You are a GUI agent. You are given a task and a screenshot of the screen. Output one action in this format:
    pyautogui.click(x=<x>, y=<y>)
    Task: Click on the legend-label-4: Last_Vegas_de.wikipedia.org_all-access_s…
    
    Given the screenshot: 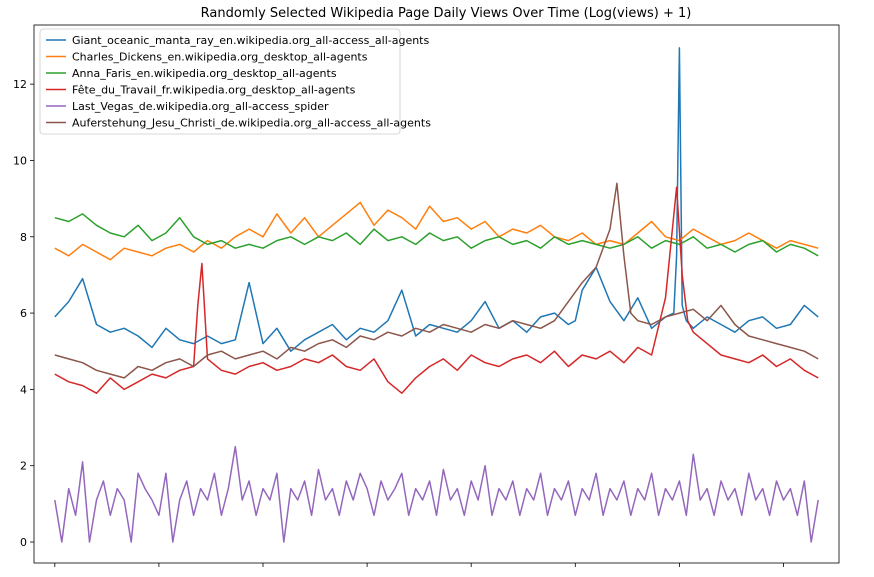 What is the action you would take?
    pyautogui.click(x=200, y=106)
    